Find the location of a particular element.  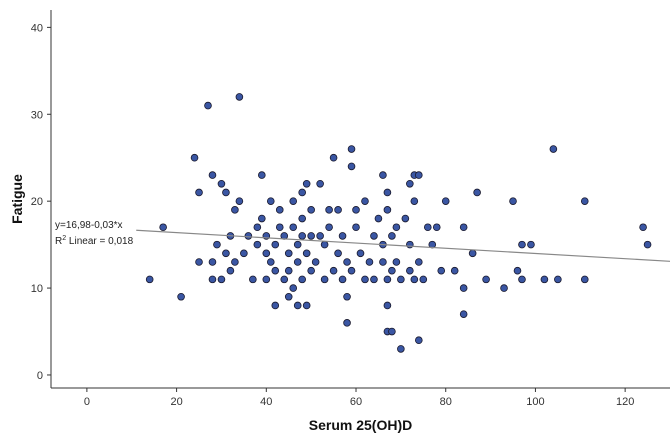

x-ticks: 0 20 40 60 80 100 120 is located at coordinates (359, 398).